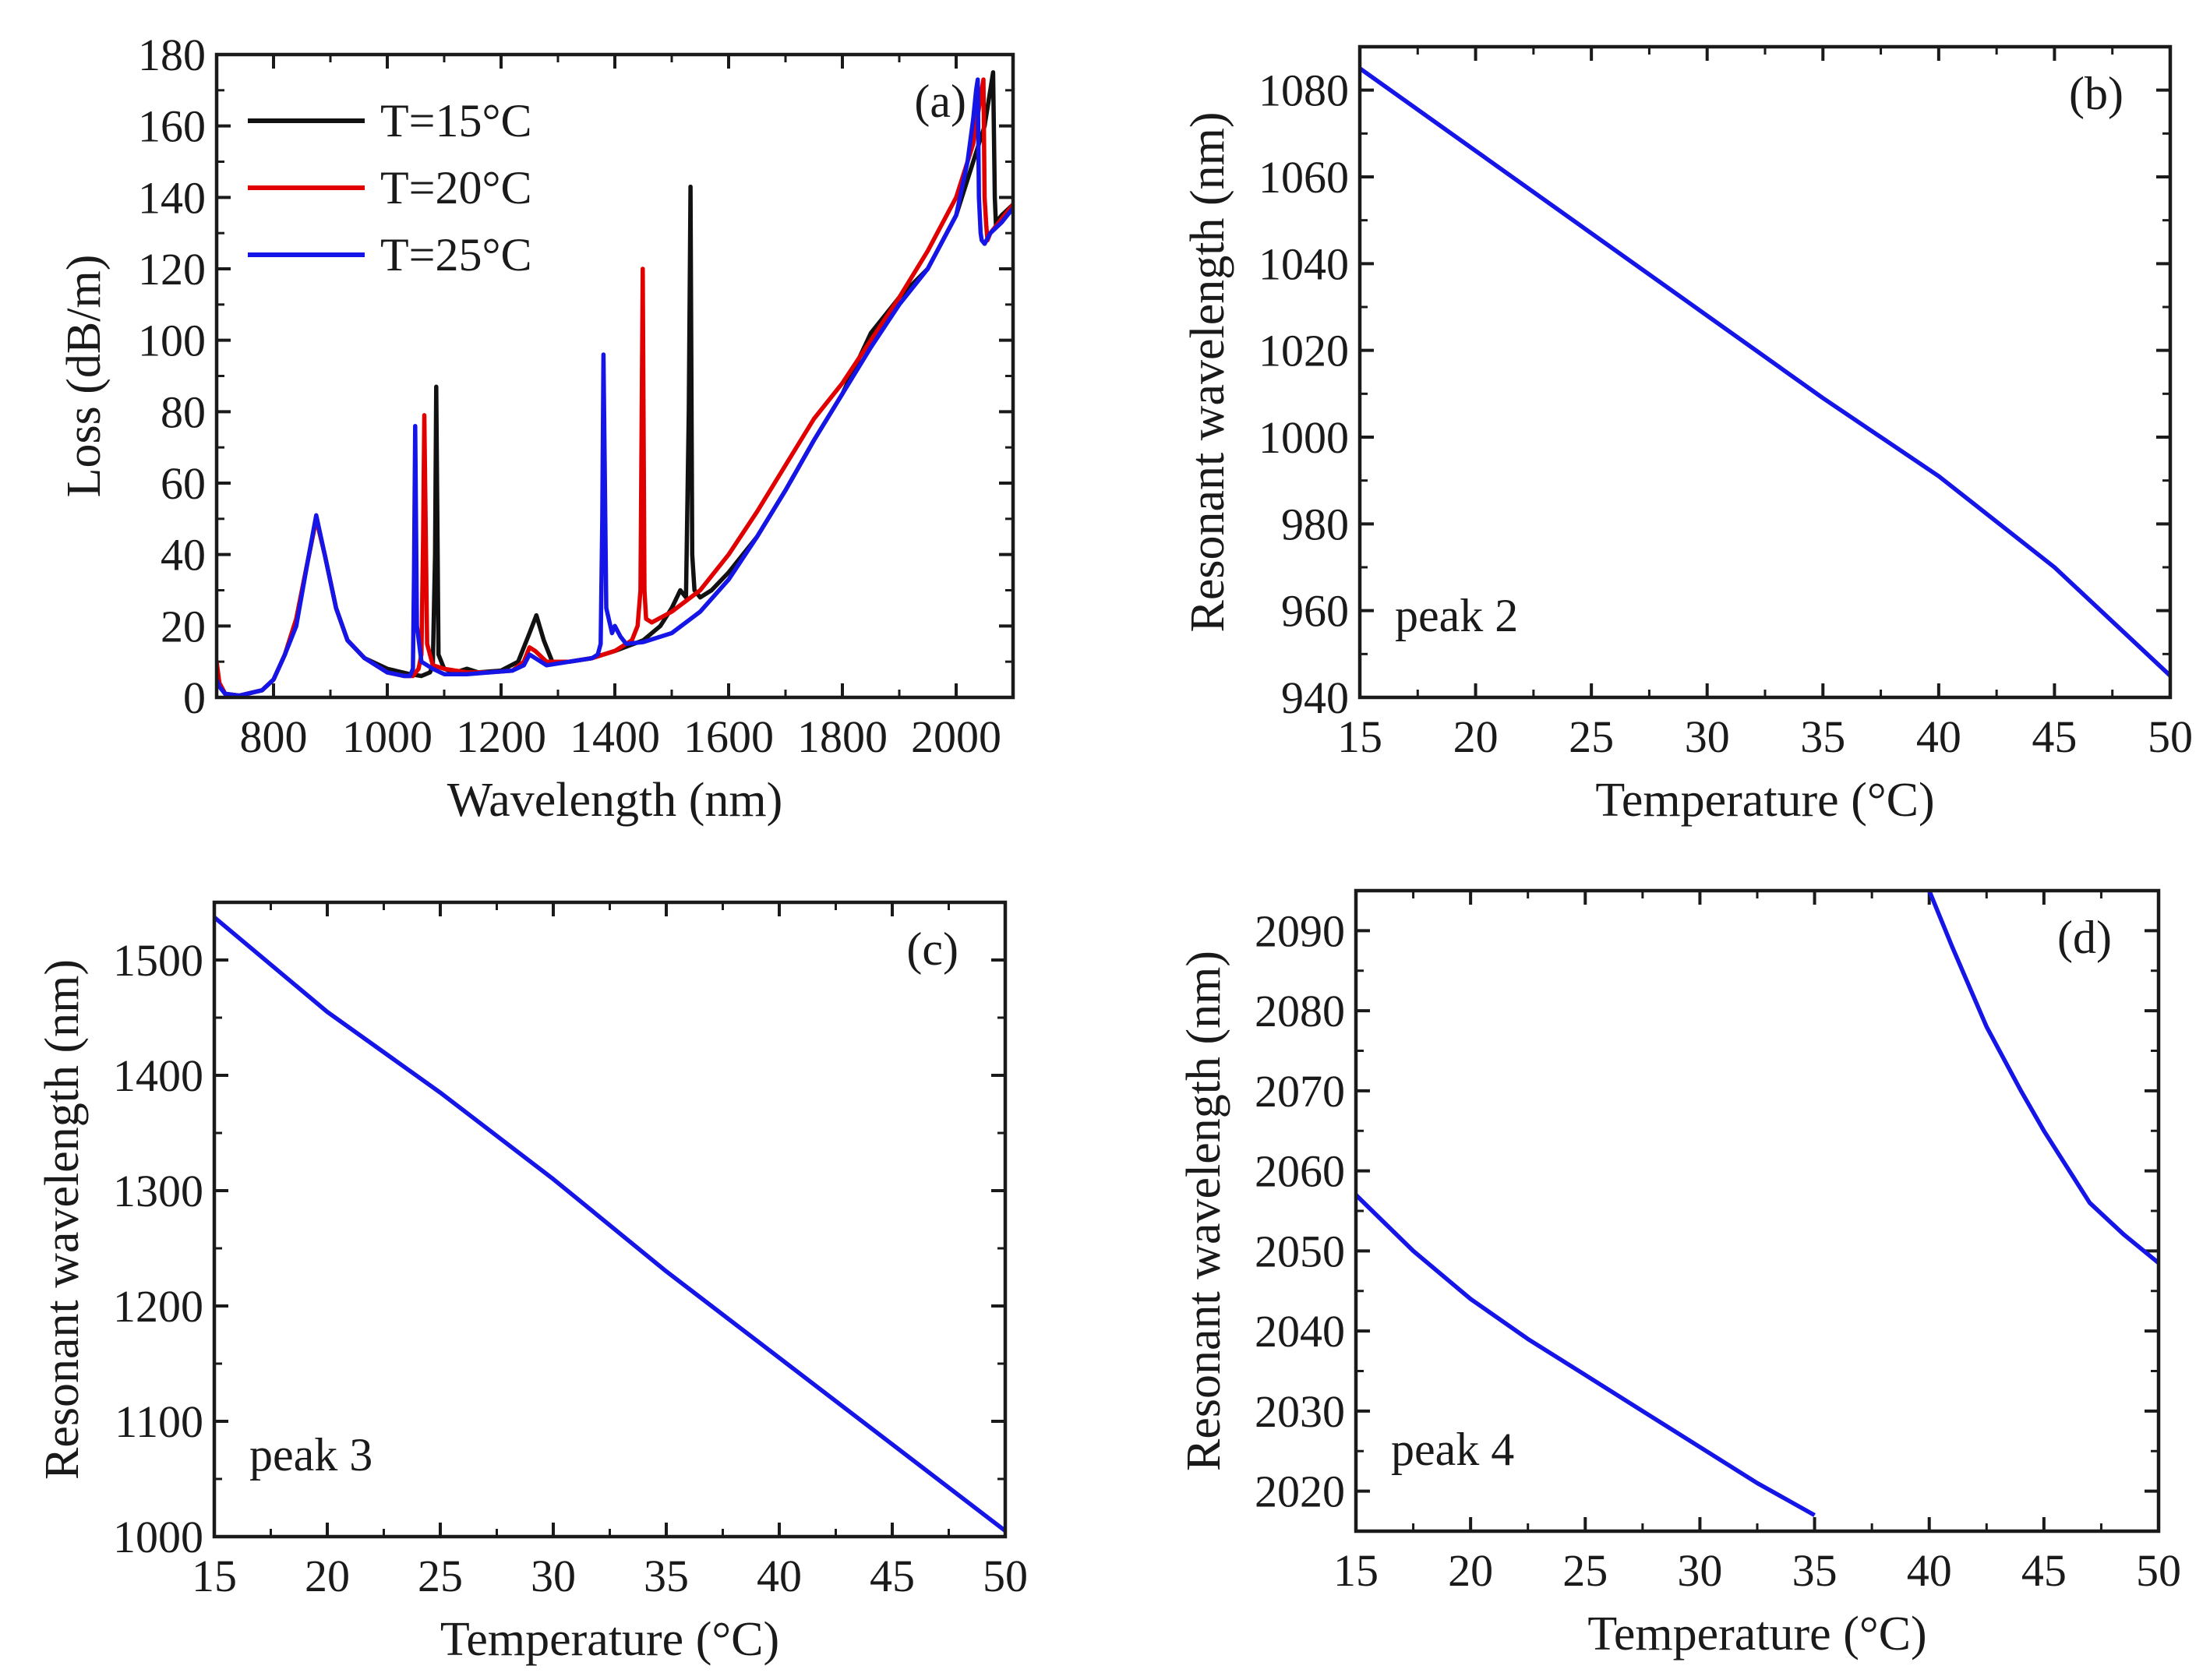 Image resolution: width=2210 pixels, height=1680 pixels. What do you see at coordinates (615, 801) in the screenshot?
I see `x-axis-title-a: Wavelength (nm)` at bounding box center [615, 801].